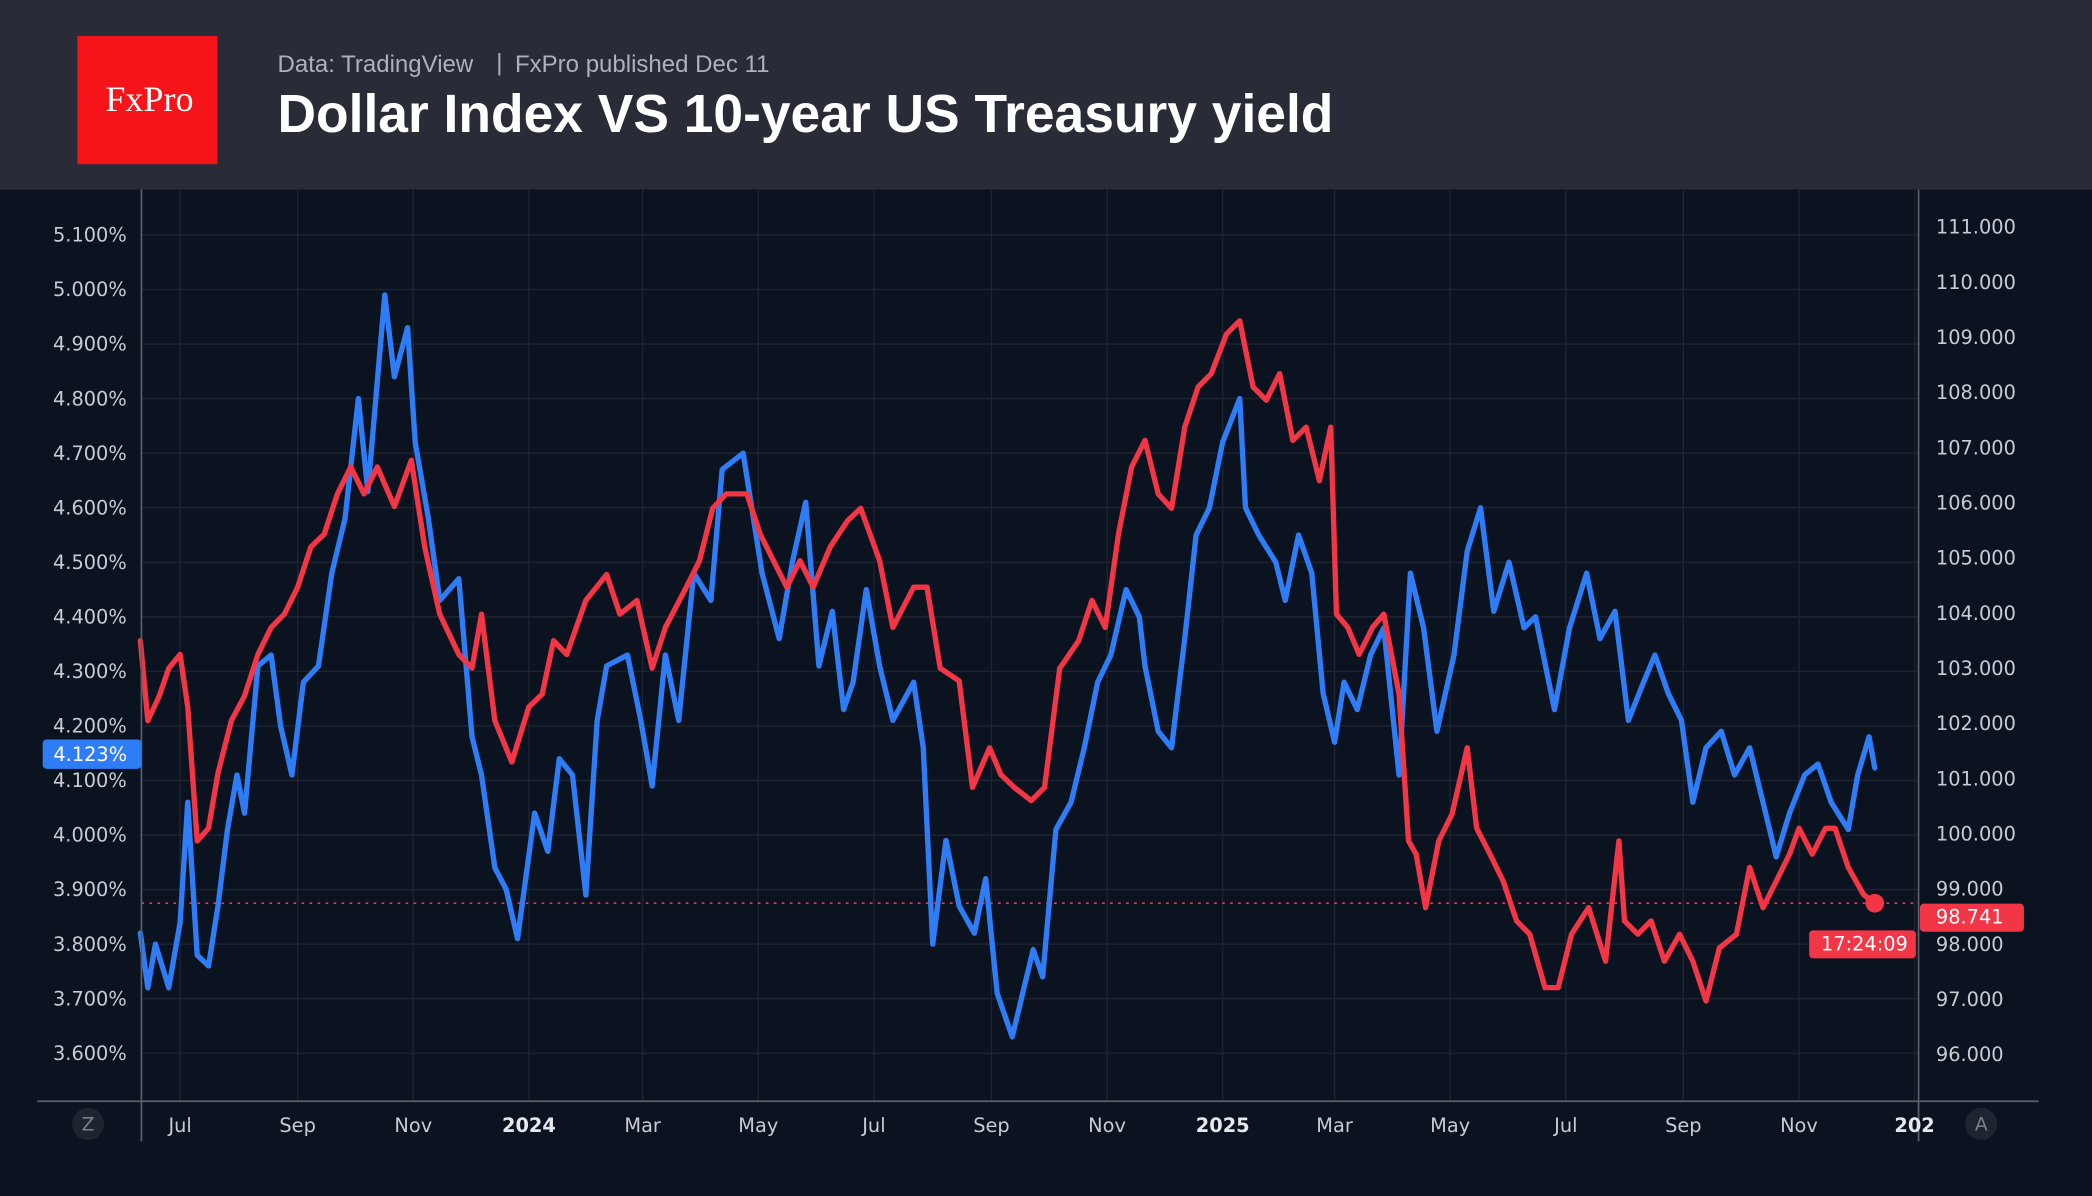 This screenshot has height=1196, width=2092. What do you see at coordinates (90, 671) in the screenshot?
I see `left-axis-tick-label: 4.300%` at bounding box center [90, 671].